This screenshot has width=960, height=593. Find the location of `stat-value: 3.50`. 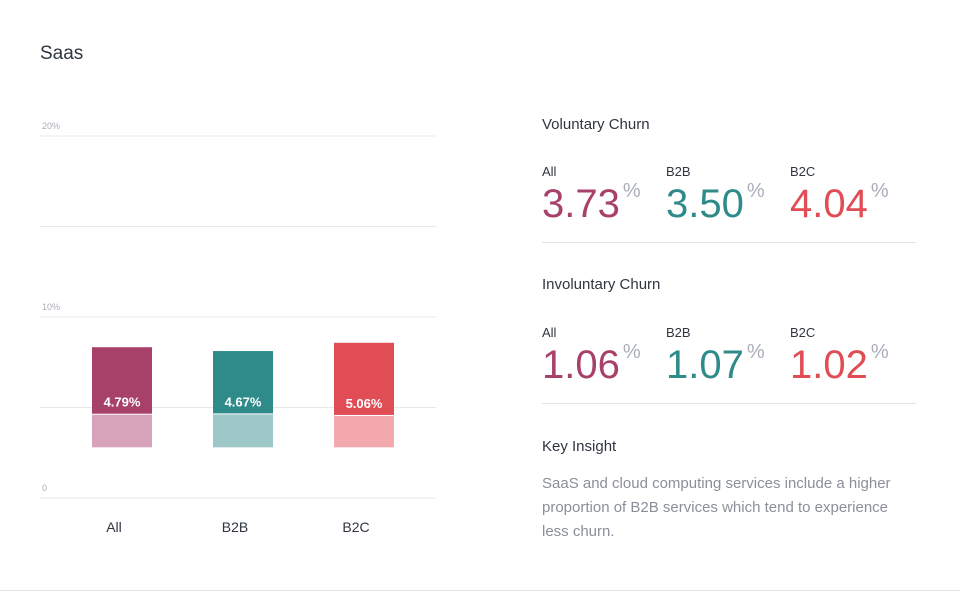

stat-value: 3.50 is located at coordinates (705, 204).